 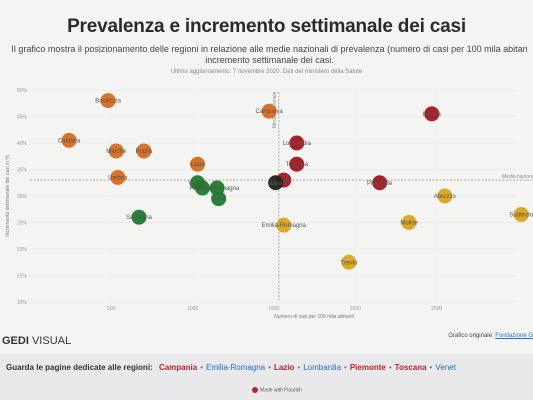 What do you see at coordinates (22, 197) in the screenshot?
I see `y-tick-label: 30%` at bounding box center [22, 197].